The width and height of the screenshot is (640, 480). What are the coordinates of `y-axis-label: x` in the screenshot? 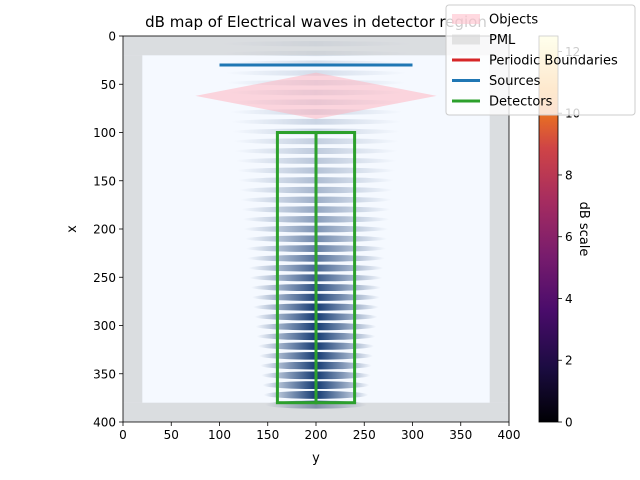 It's located at (72, 229).